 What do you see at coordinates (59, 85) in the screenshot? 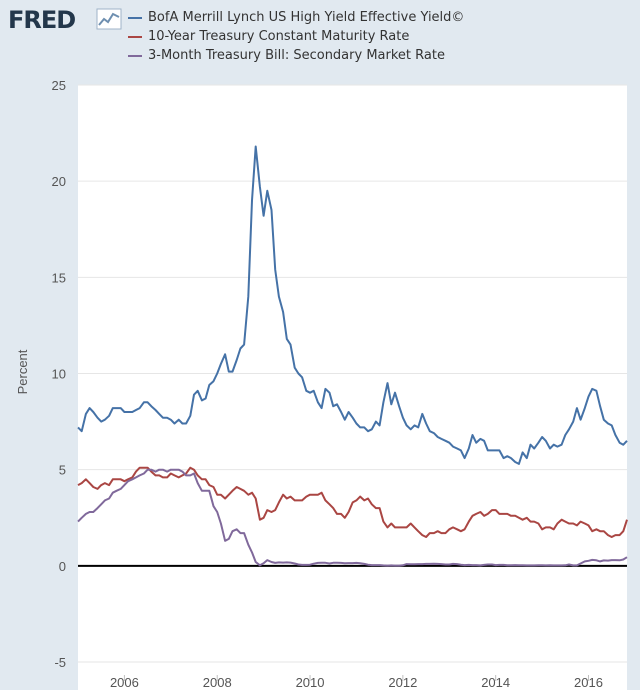
I see `y-tick-label: 25` at bounding box center [59, 85].